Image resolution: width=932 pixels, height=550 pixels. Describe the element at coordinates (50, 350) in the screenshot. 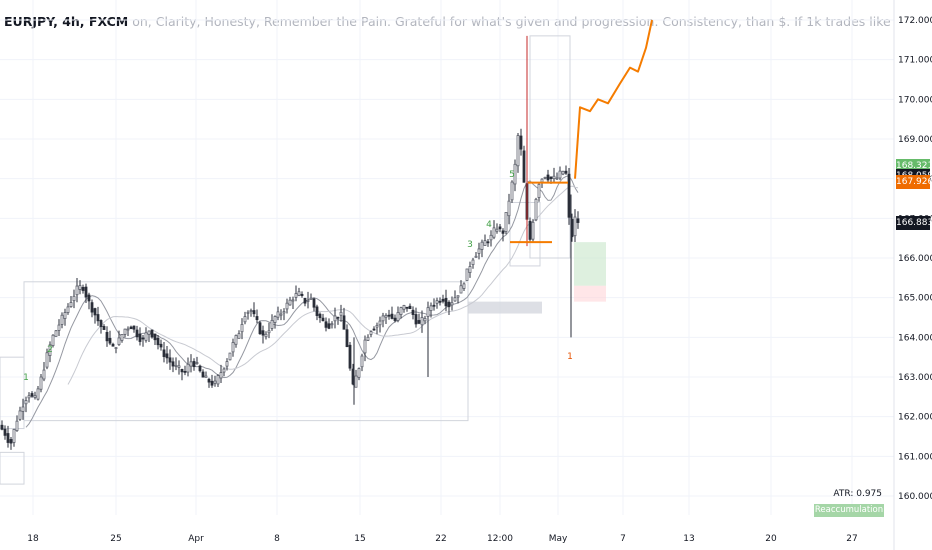

I see `wave-label-2: 2` at that location.